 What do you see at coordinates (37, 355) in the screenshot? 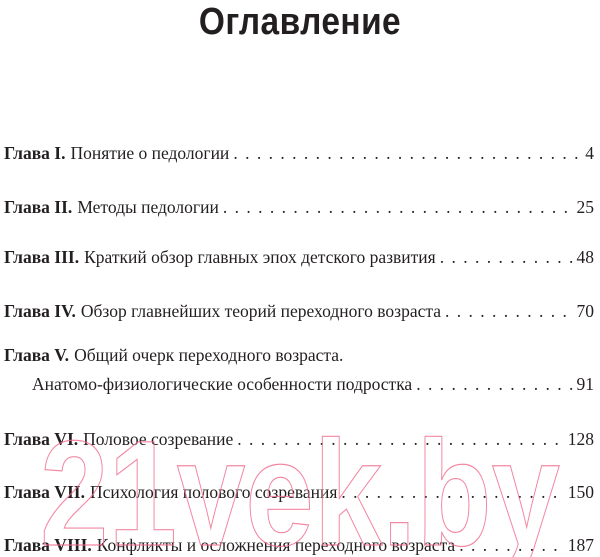
I see `chapter-label: Глава V.` at bounding box center [37, 355].